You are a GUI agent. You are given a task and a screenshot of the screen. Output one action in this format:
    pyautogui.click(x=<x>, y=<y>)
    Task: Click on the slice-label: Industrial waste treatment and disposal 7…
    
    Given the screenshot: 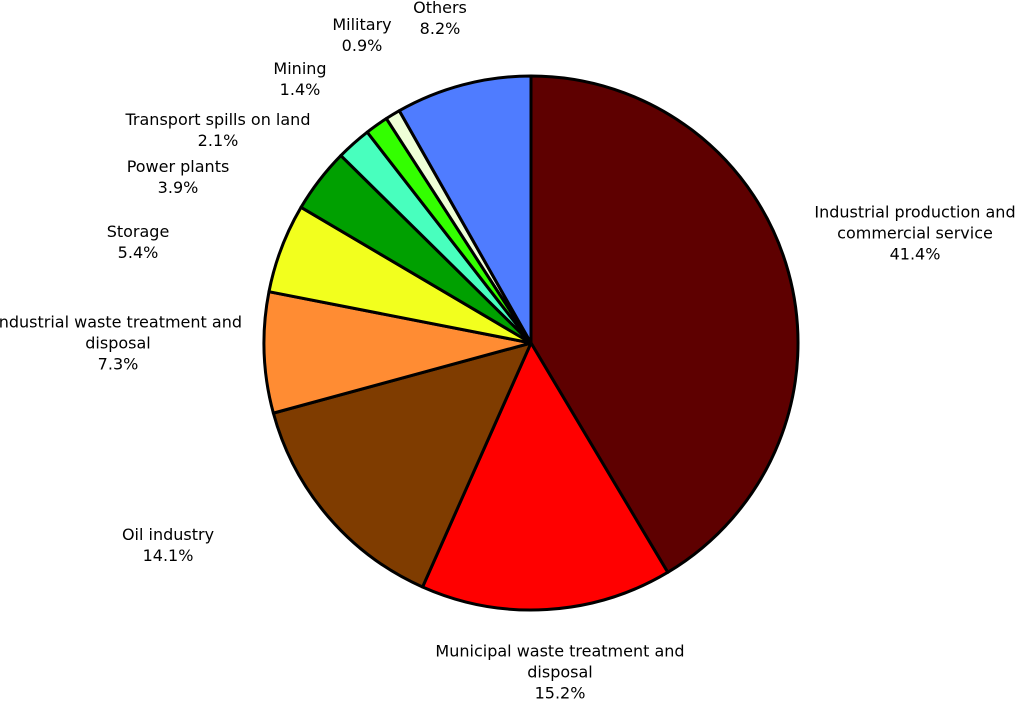 What is the action you would take?
    pyautogui.click(x=121, y=343)
    